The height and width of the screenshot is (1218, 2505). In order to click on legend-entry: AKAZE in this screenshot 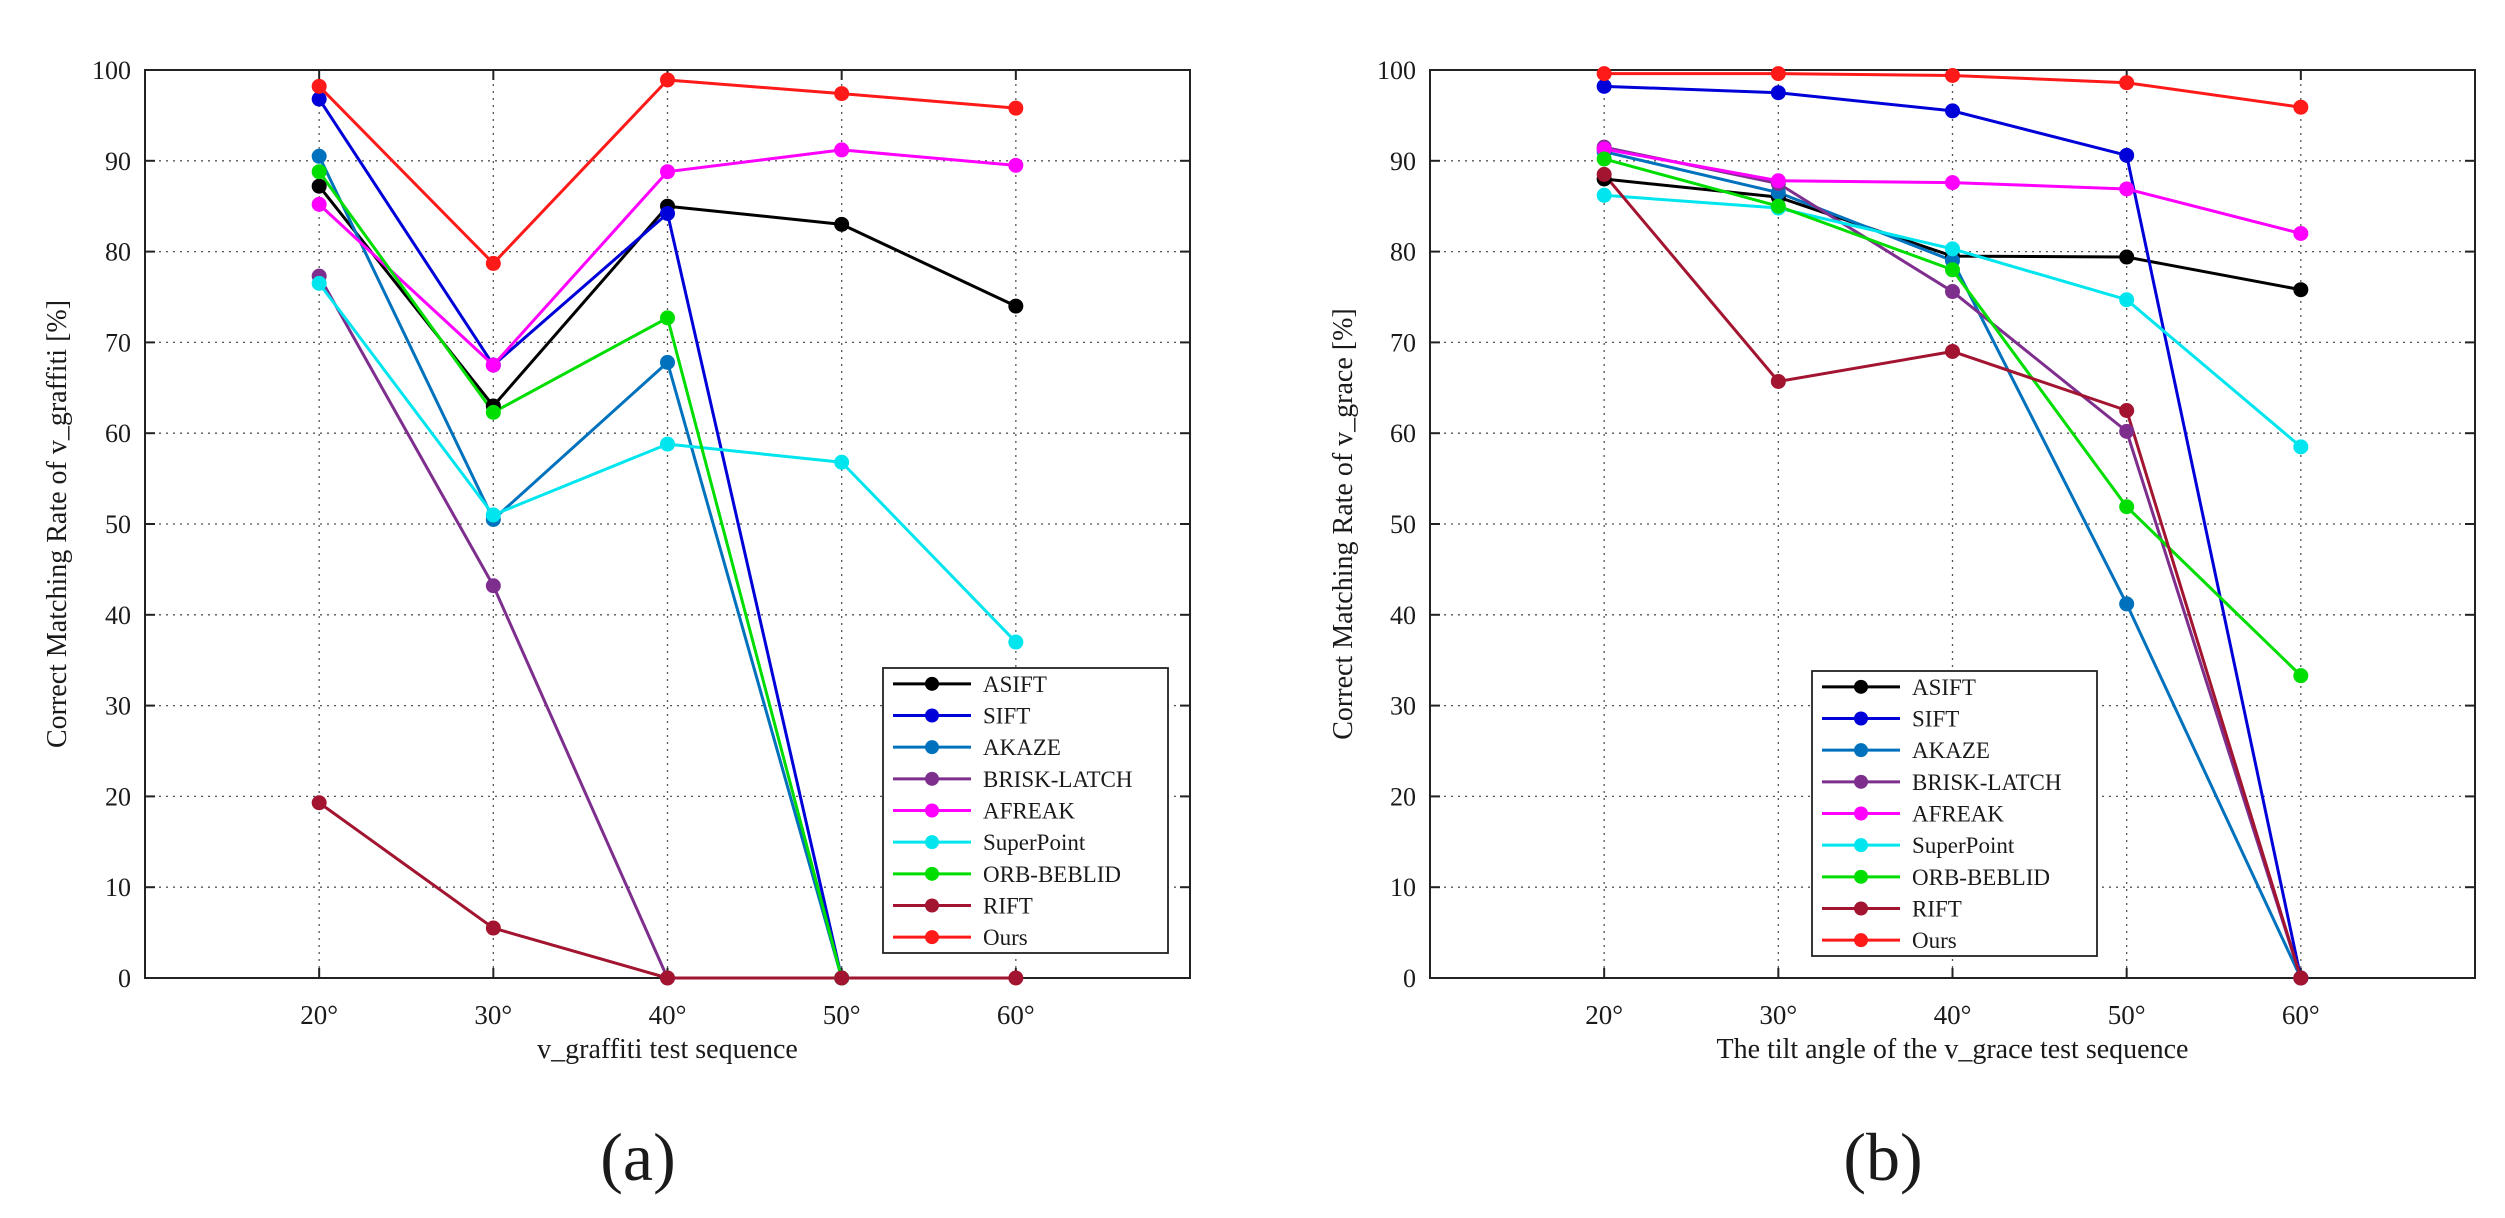, I will do `click(1951, 750)`.